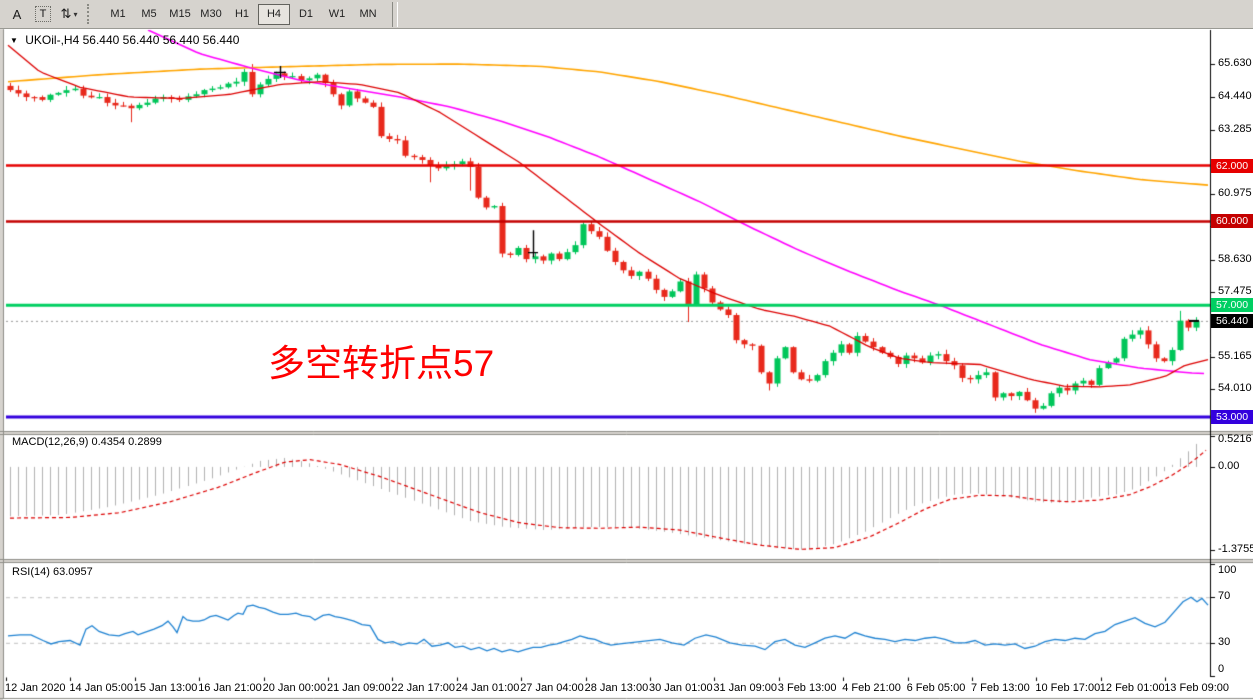  I want to click on cursor-style-button: ⇅ ▾, so click(69, 14).